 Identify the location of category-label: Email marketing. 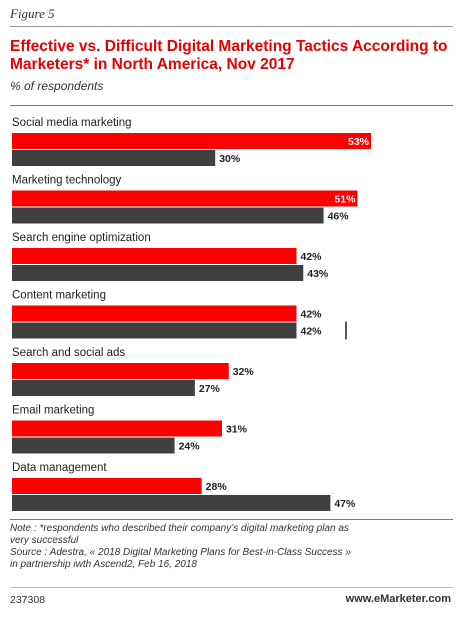
(53, 411).